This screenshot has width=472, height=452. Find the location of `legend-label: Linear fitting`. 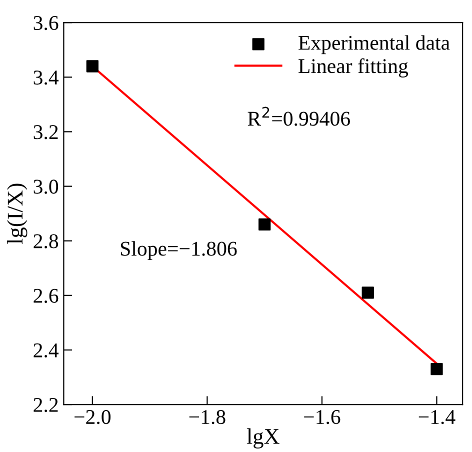

legend-label: Linear fitting is located at coordinates (353, 68).